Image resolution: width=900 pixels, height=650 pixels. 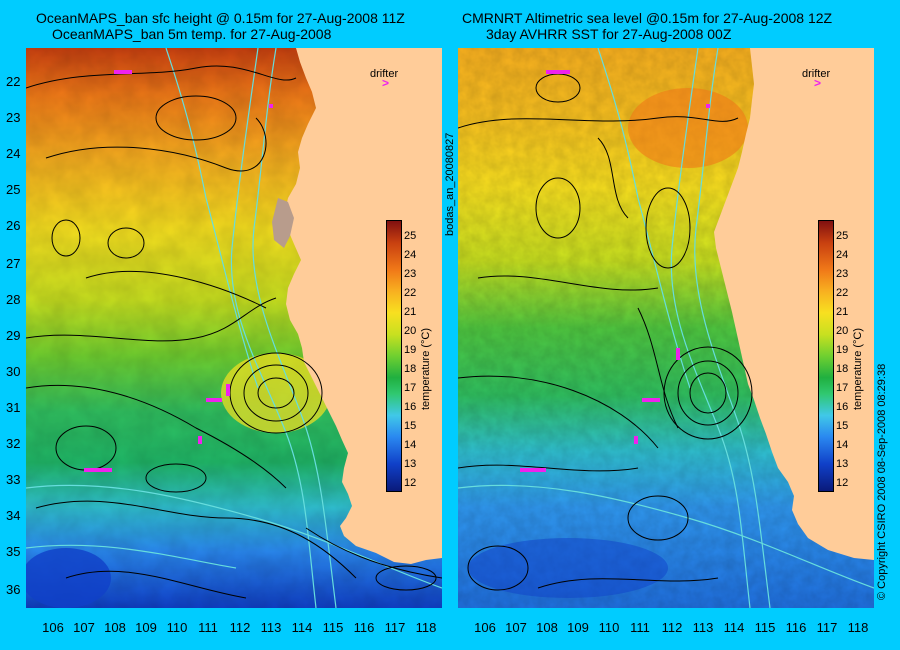 I want to click on y-tick: 32, so click(x=13, y=443).